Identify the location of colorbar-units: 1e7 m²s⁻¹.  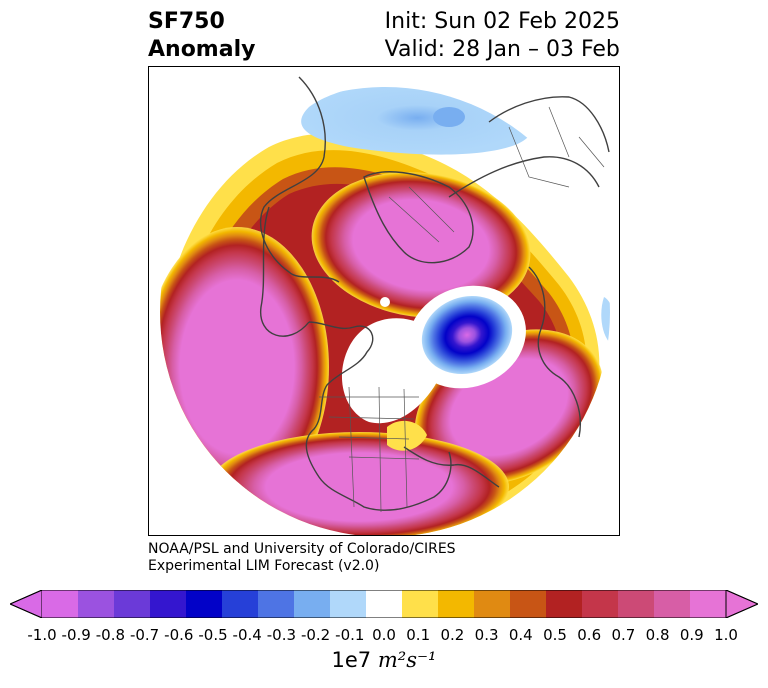
(384, 660).